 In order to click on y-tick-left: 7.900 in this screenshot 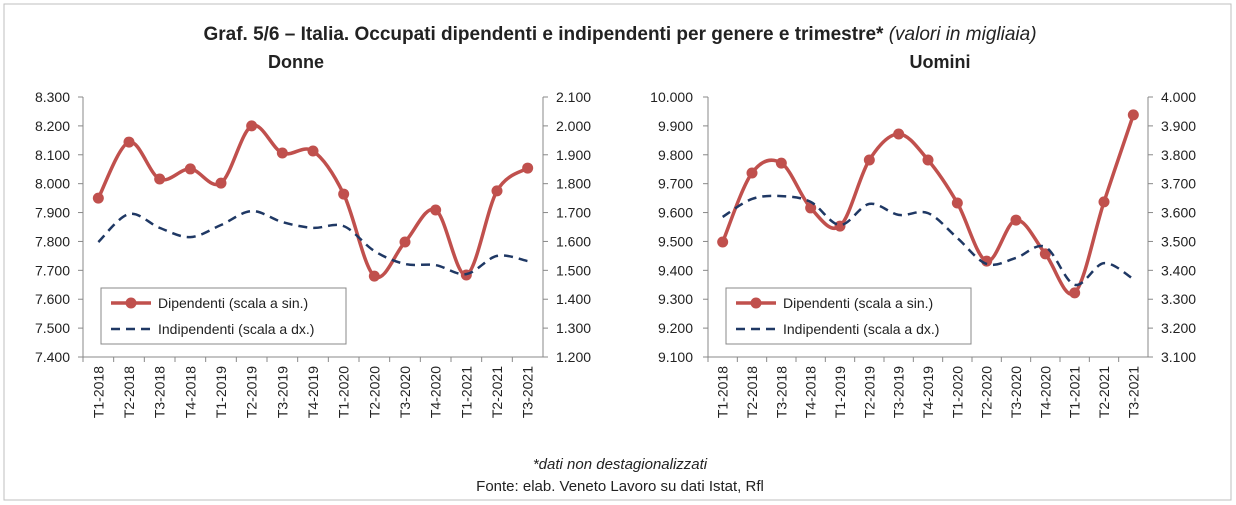, I will do `click(52, 213)`.